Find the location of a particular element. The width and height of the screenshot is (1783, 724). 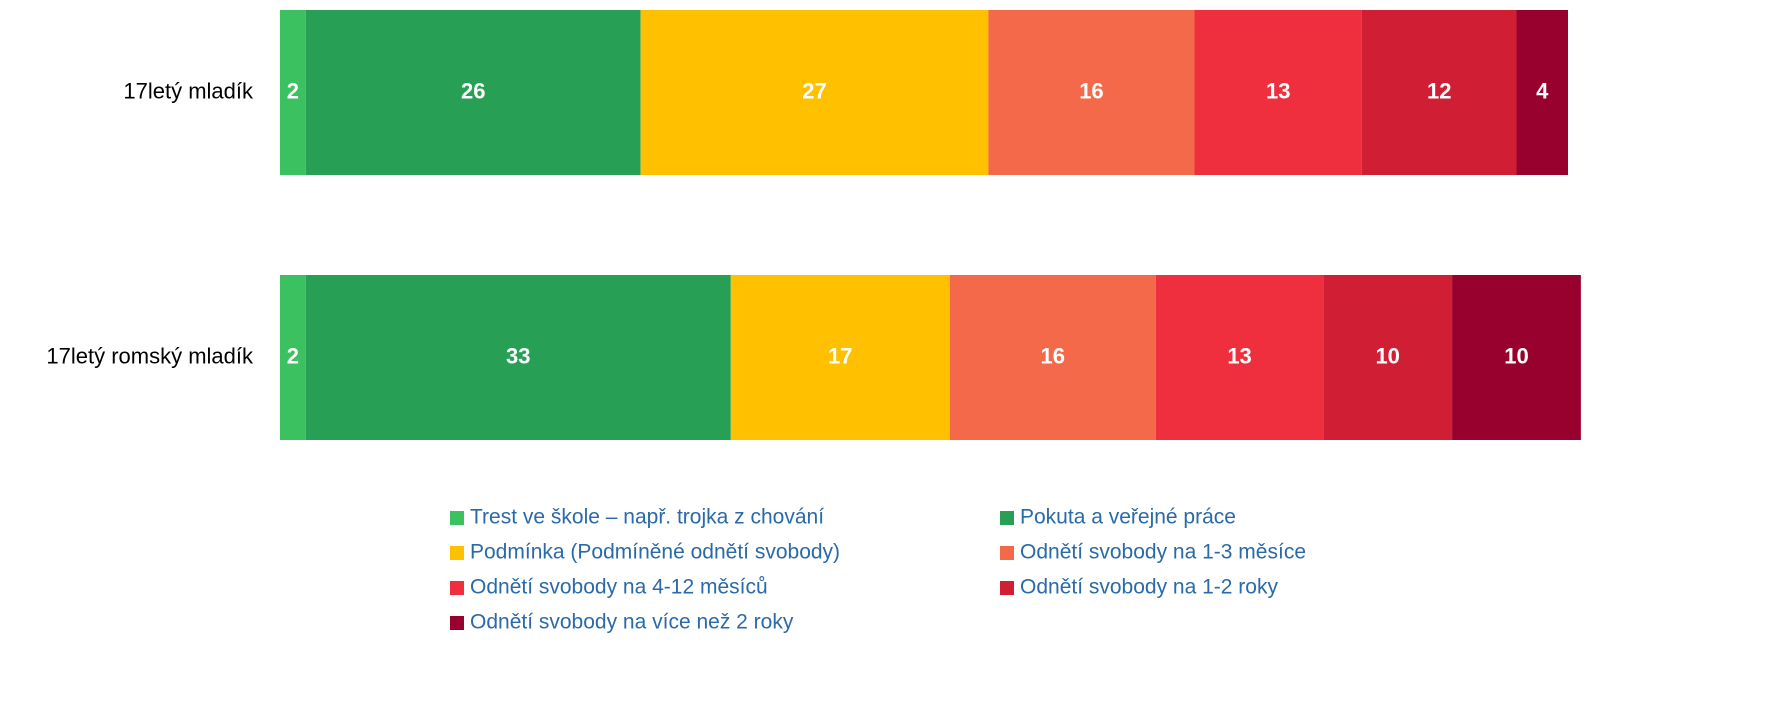

data-label: 12 is located at coordinates (1439, 90).